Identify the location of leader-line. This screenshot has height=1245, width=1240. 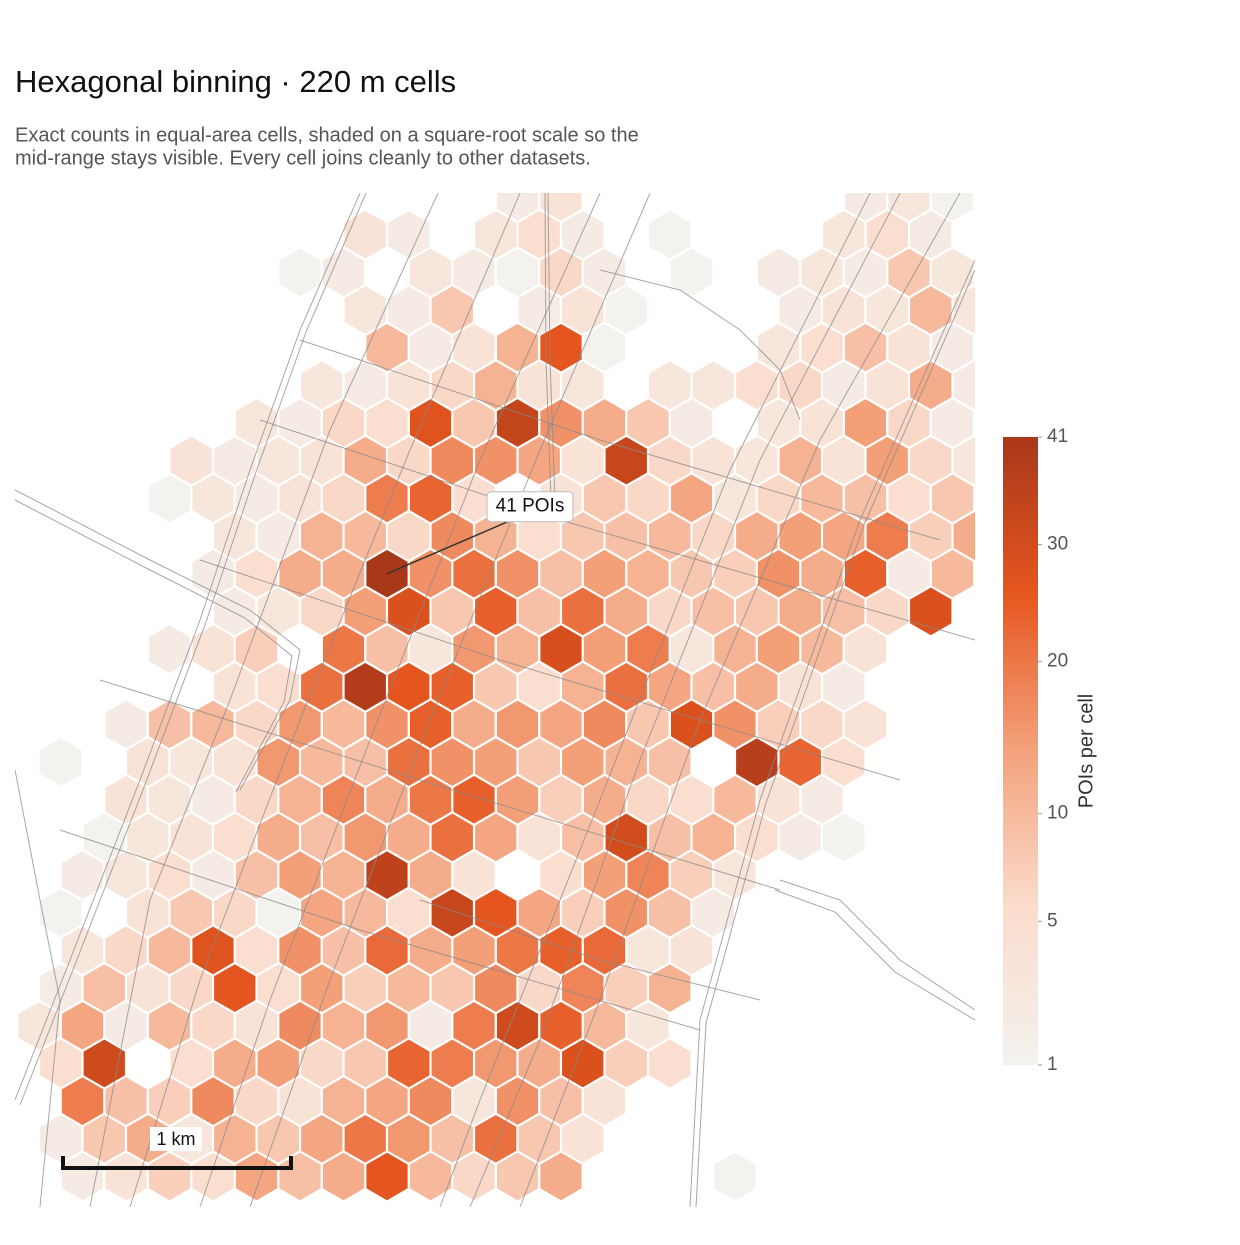
(448, 547).